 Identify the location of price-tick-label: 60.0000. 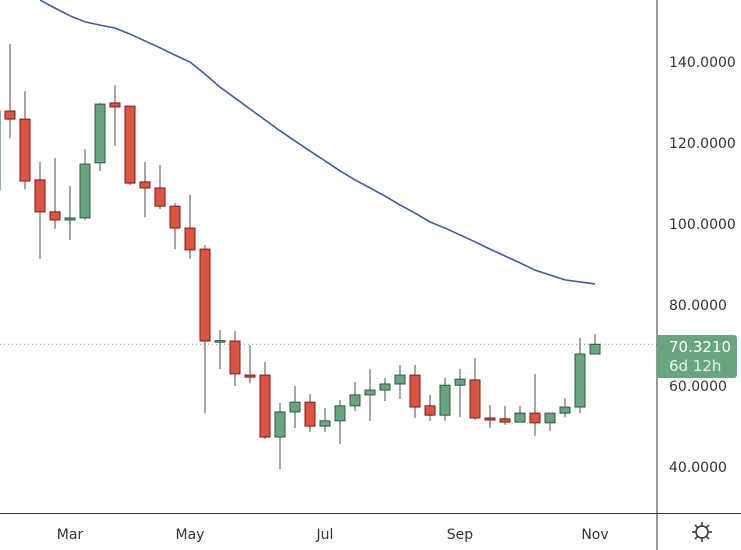
(698, 387).